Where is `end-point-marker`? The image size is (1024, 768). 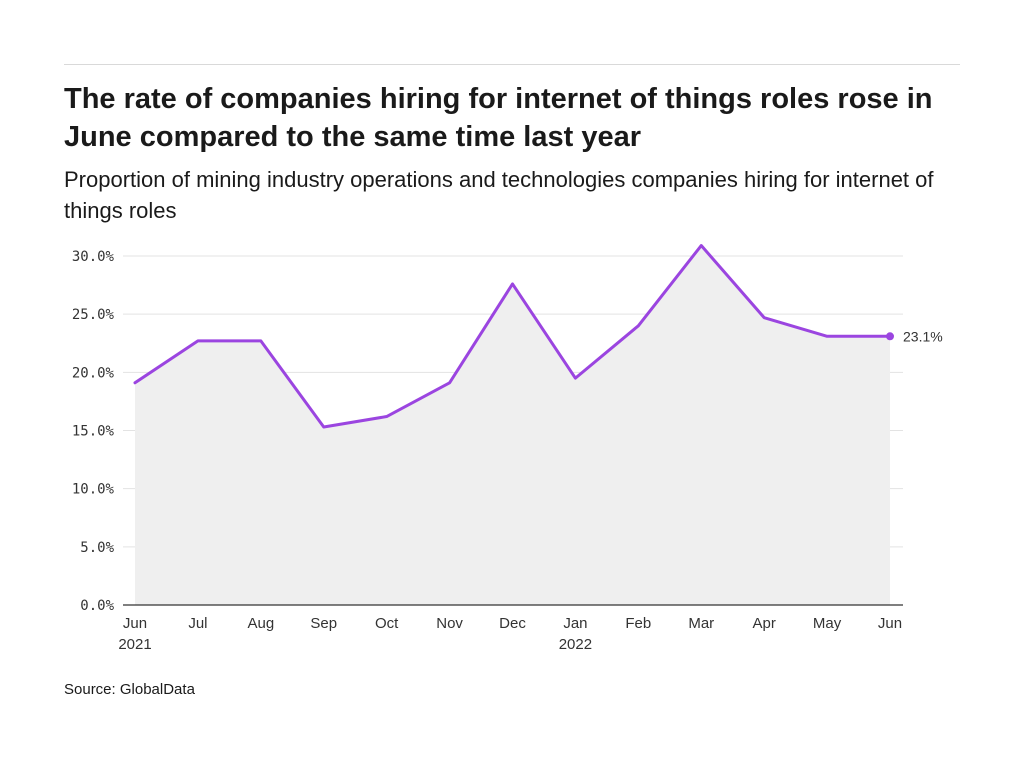 end-point-marker is located at coordinates (890, 336).